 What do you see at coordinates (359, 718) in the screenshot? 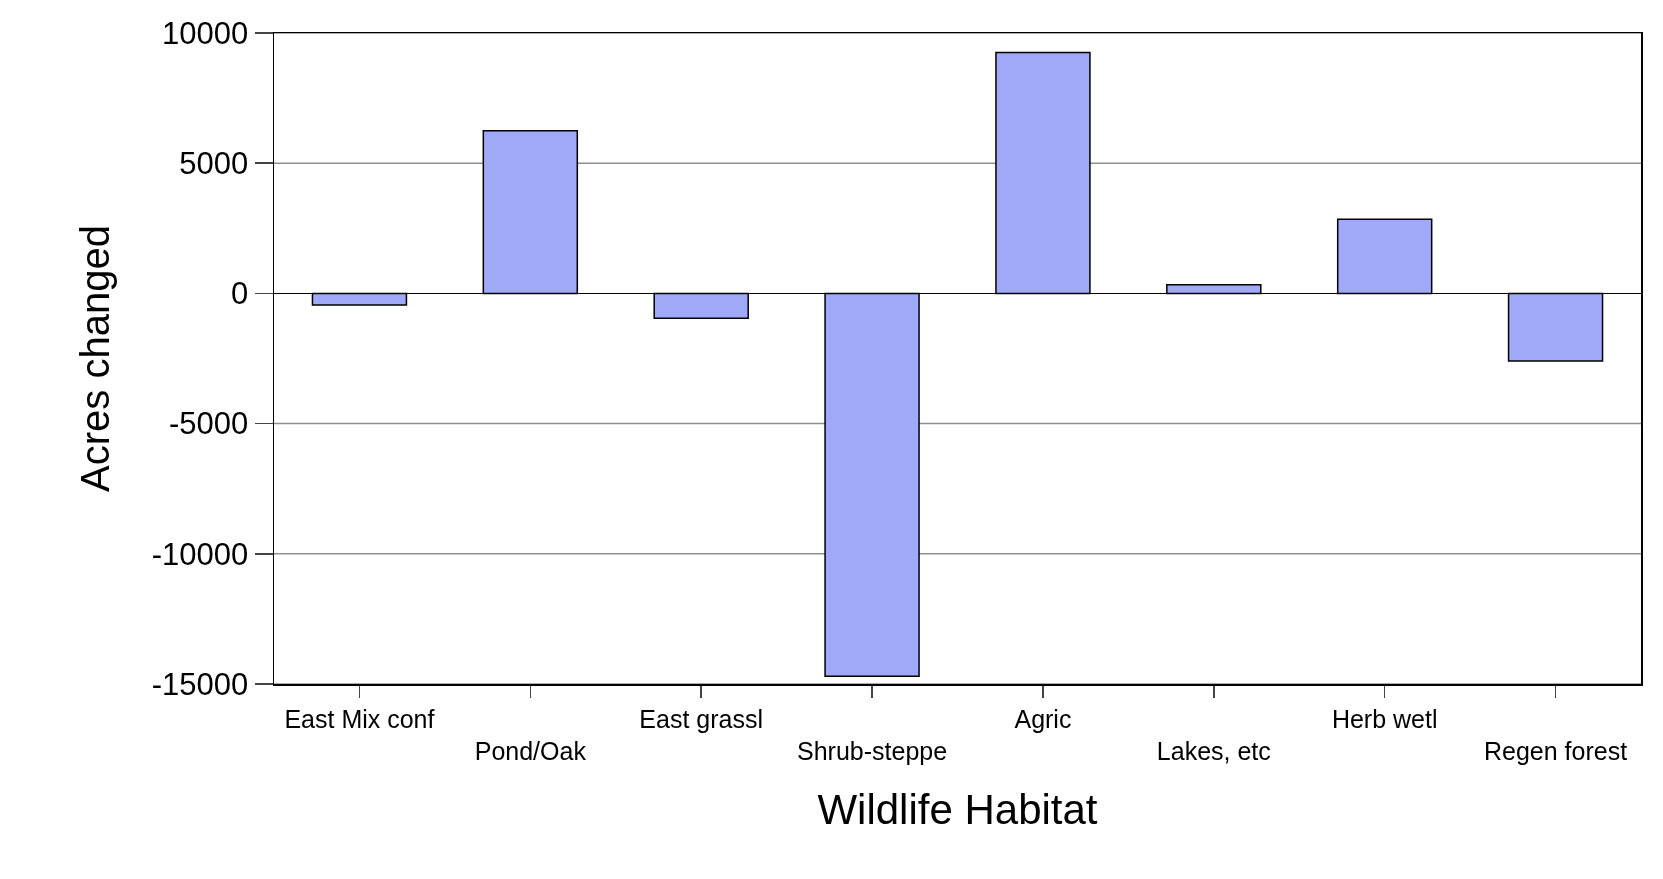
I see `x-tick-label: East Mix conf` at bounding box center [359, 718].